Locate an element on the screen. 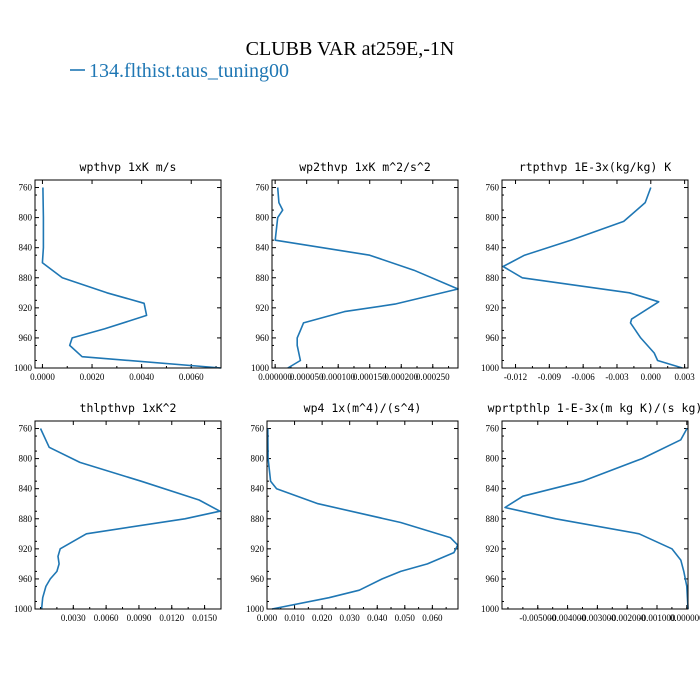  panel-title: thlpthvp 1xK^2 is located at coordinates (128, 408).